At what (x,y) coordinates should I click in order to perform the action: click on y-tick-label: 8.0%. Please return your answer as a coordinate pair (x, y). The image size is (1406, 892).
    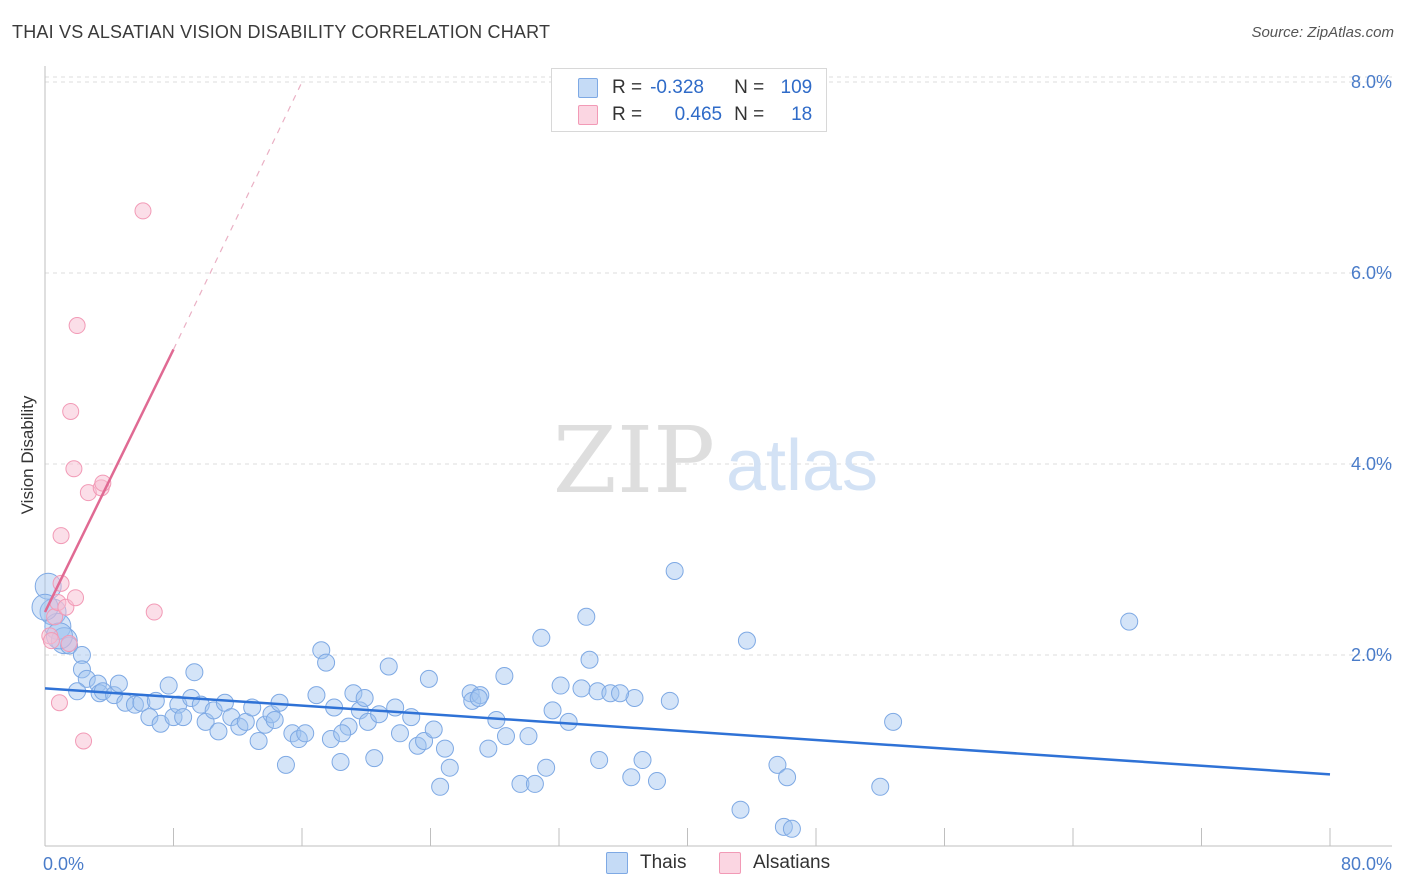
    Looking at the image, I should click on (1371, 82).